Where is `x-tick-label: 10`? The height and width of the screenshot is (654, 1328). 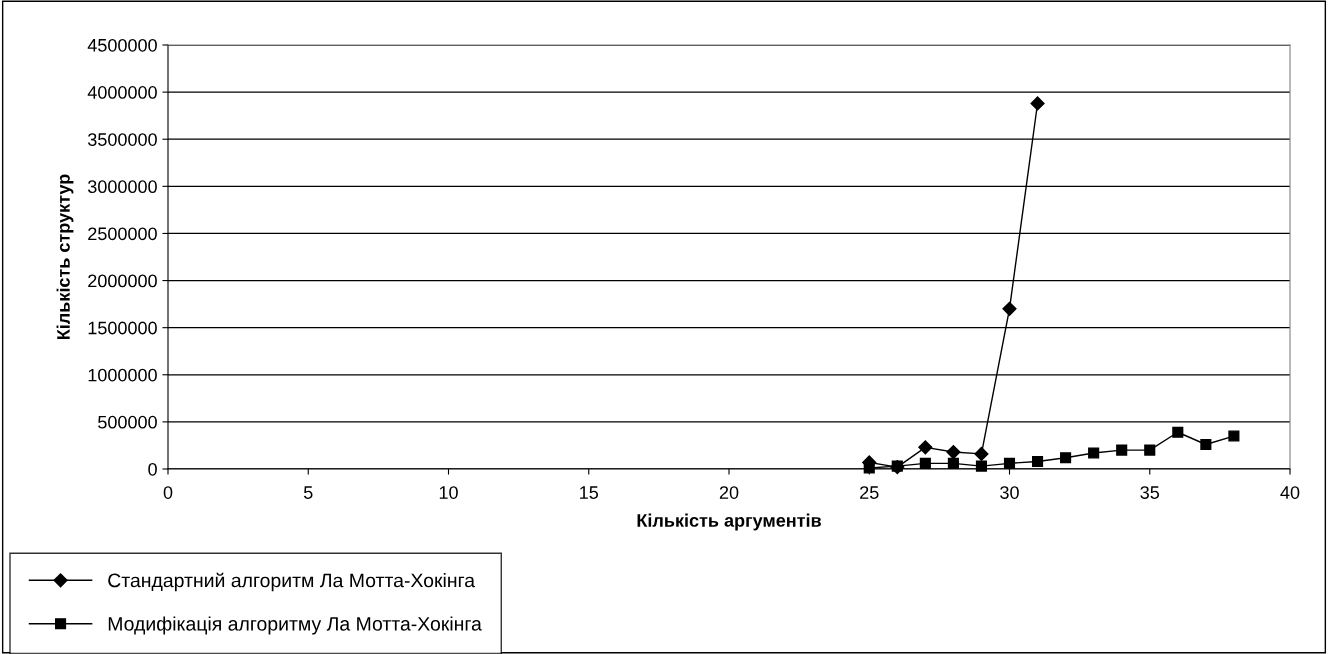
x-tick-label: 10 is located at coordinates (448, 492).